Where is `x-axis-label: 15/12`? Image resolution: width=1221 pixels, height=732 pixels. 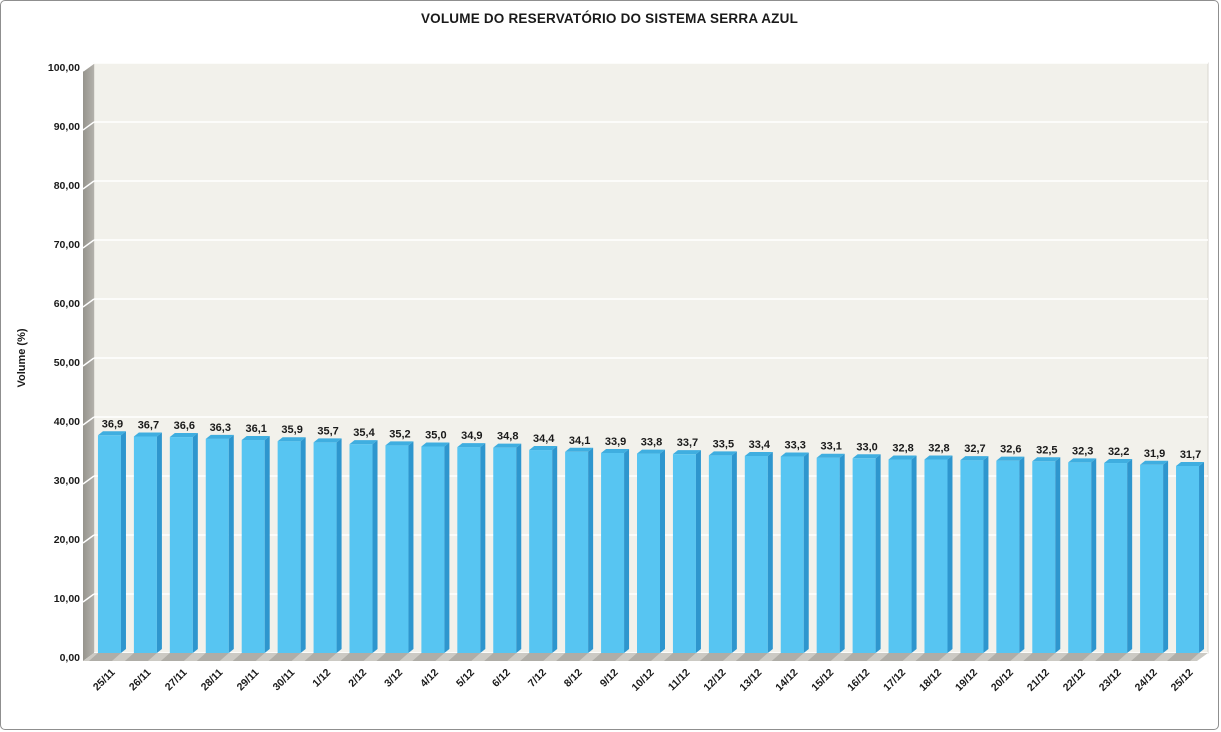 x-axis-label: 15/12 is located at coordinates (822, 680).